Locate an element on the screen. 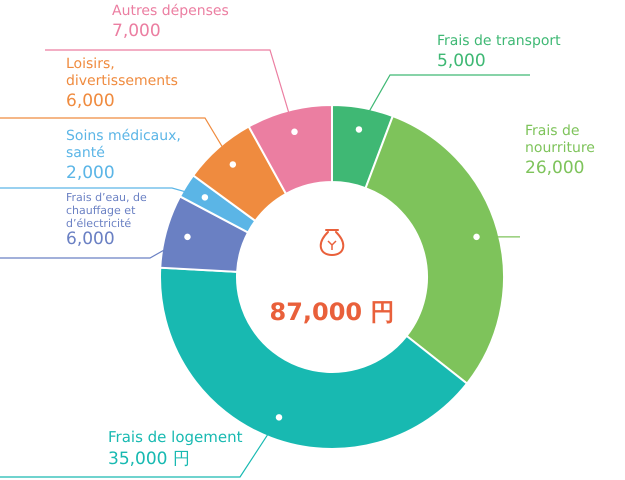 The image size is (625, 480). text: 87,000 円 is located at coordinates (332, 312).